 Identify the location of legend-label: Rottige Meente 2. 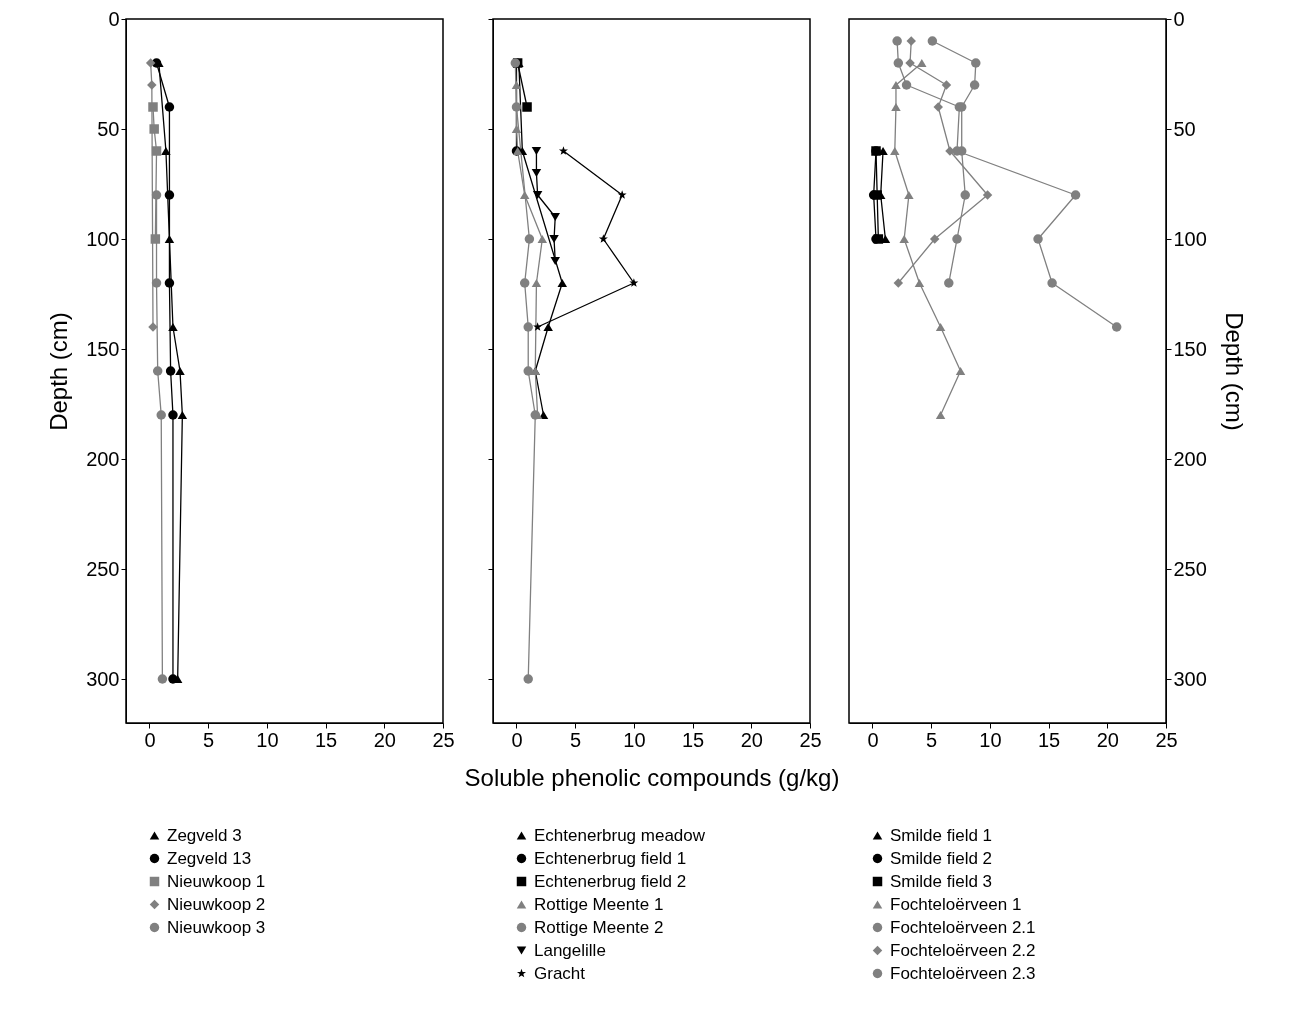
(599, 927).